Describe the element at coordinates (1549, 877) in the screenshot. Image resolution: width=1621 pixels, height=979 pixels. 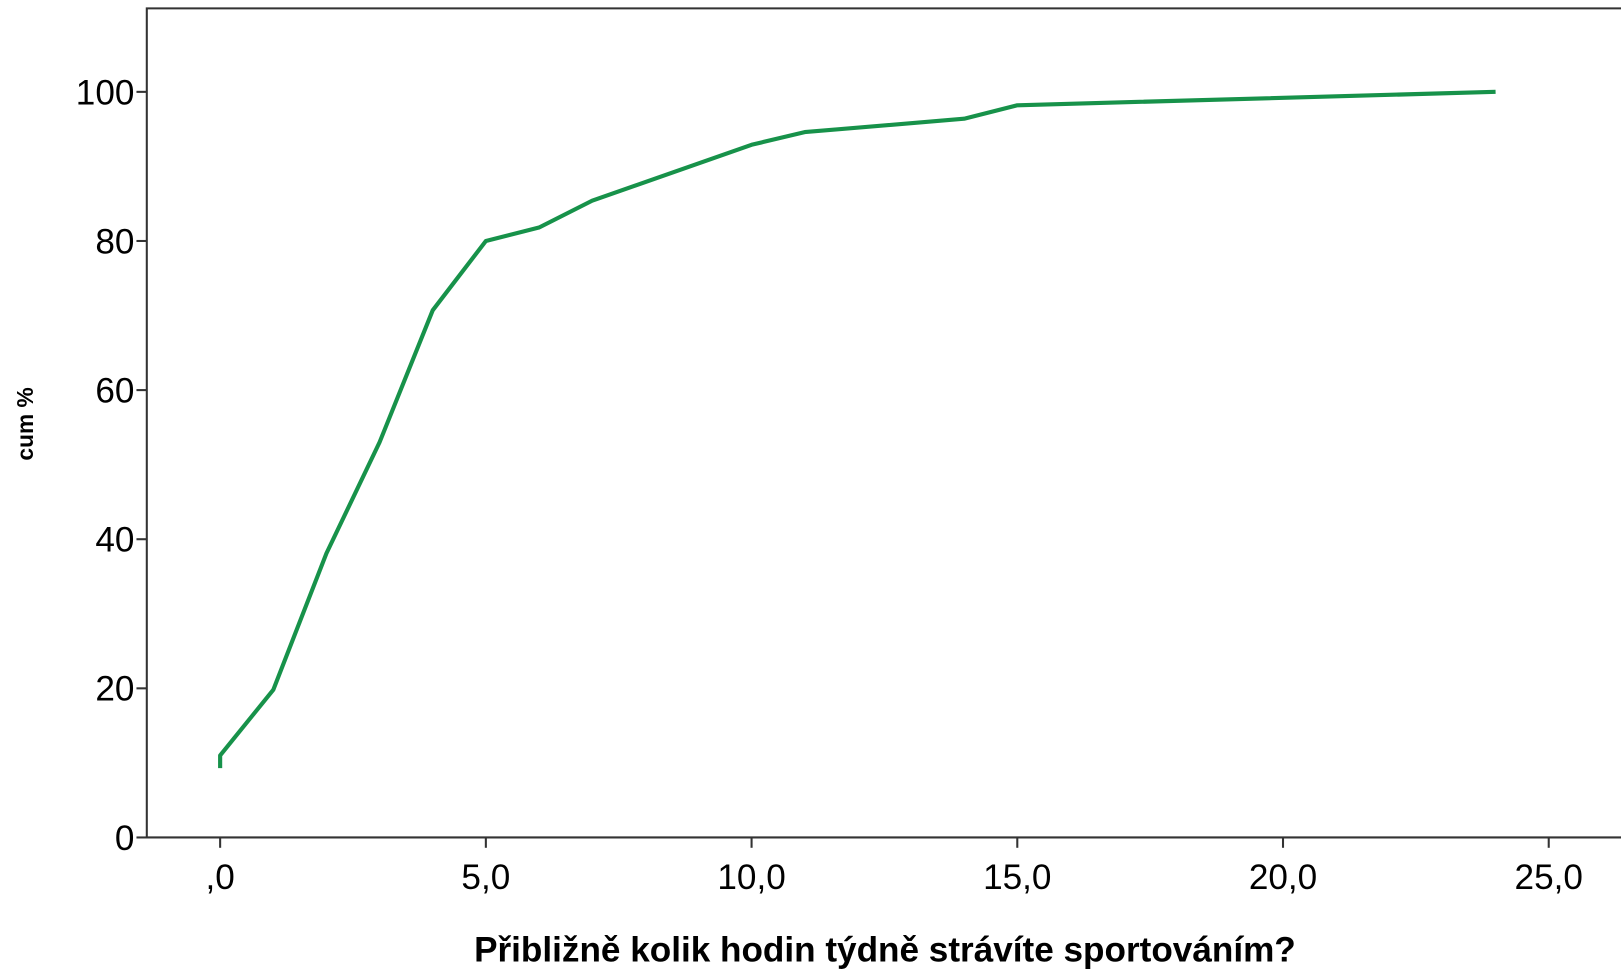
I see `x-tick-label: 25,0` at that location.